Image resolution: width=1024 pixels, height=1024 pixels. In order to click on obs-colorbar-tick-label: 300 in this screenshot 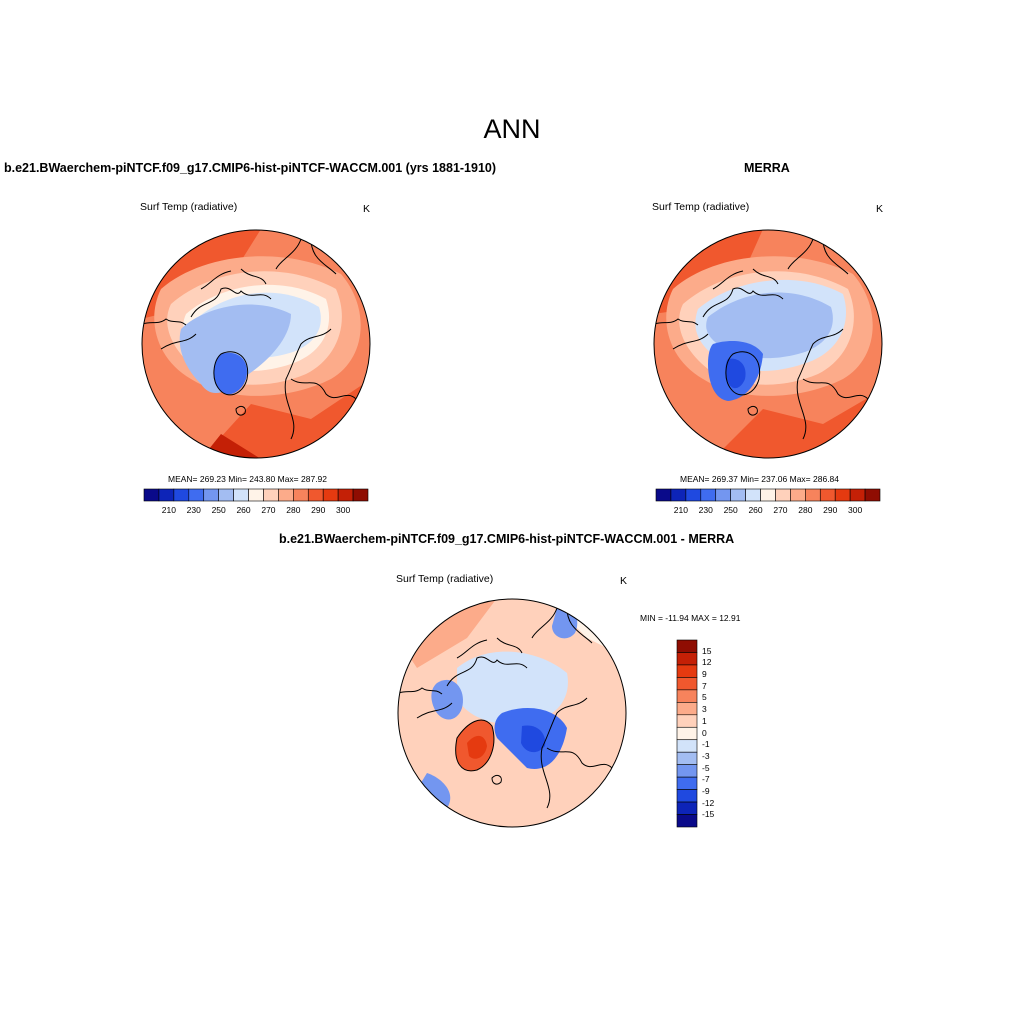, I will do `click(855, 510)`.